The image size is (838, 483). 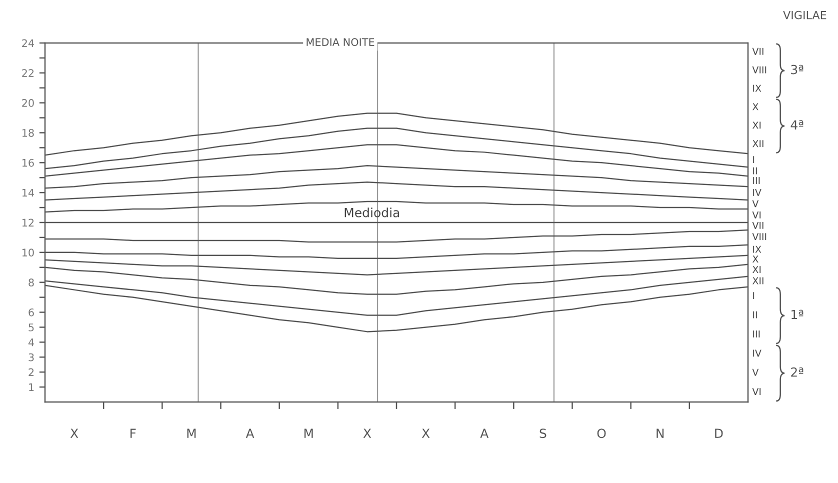 I want to click on x-tick-label: N, so click(x=660, y=433).